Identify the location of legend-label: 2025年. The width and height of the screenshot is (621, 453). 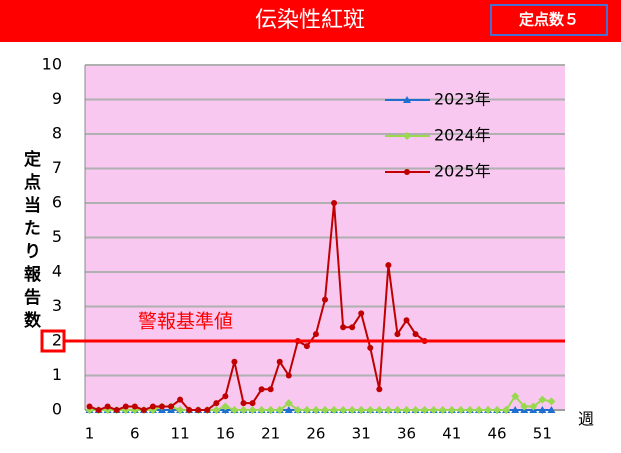
(462, 171).